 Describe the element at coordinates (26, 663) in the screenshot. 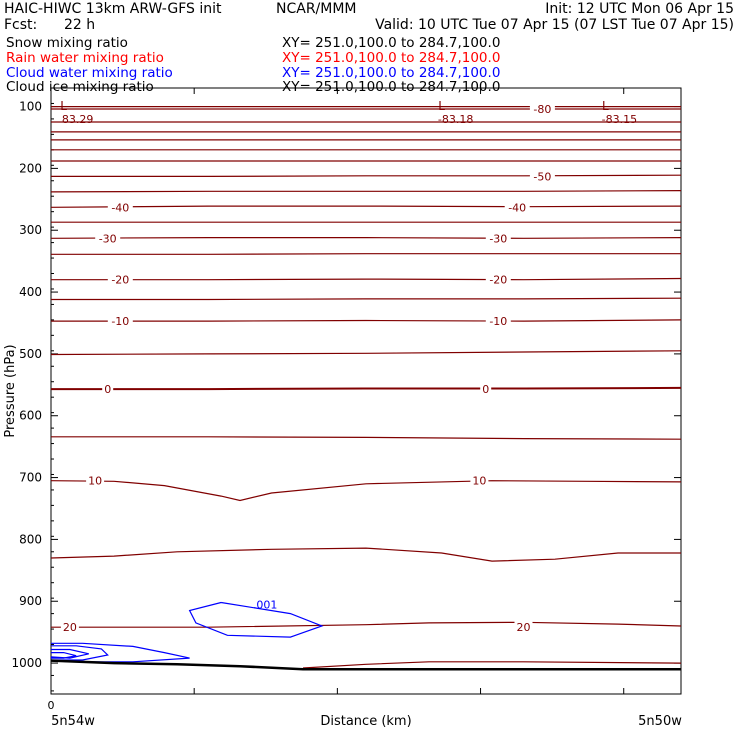

I see `y-tick-label: 1000` at that location.